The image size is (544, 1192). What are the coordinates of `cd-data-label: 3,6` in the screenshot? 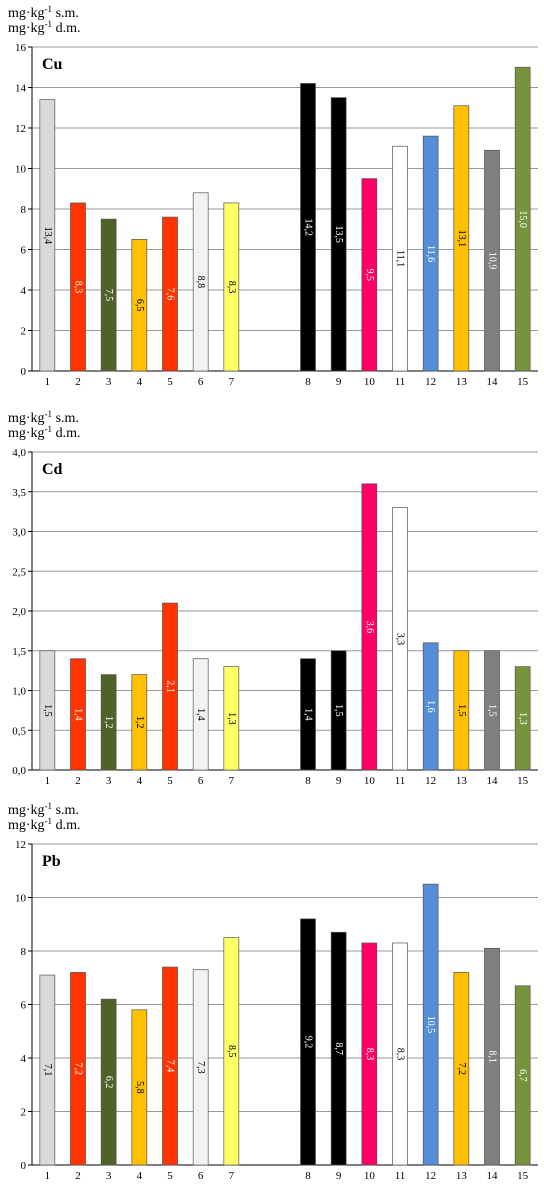 It's located at (369, 627).